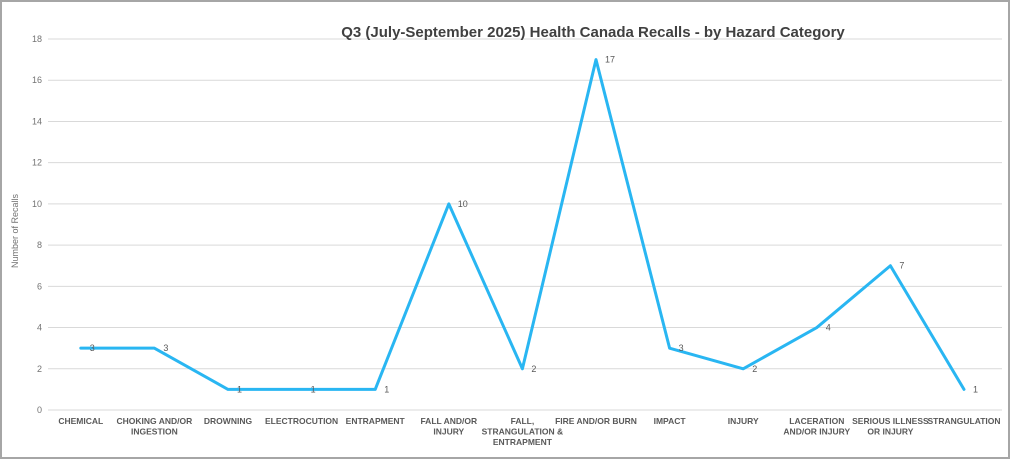 This screenshot has height=459, width=1010. Describe the element at coordinates (39, 245) in the screenshot. I see `y-tick-label: 8` at that location.